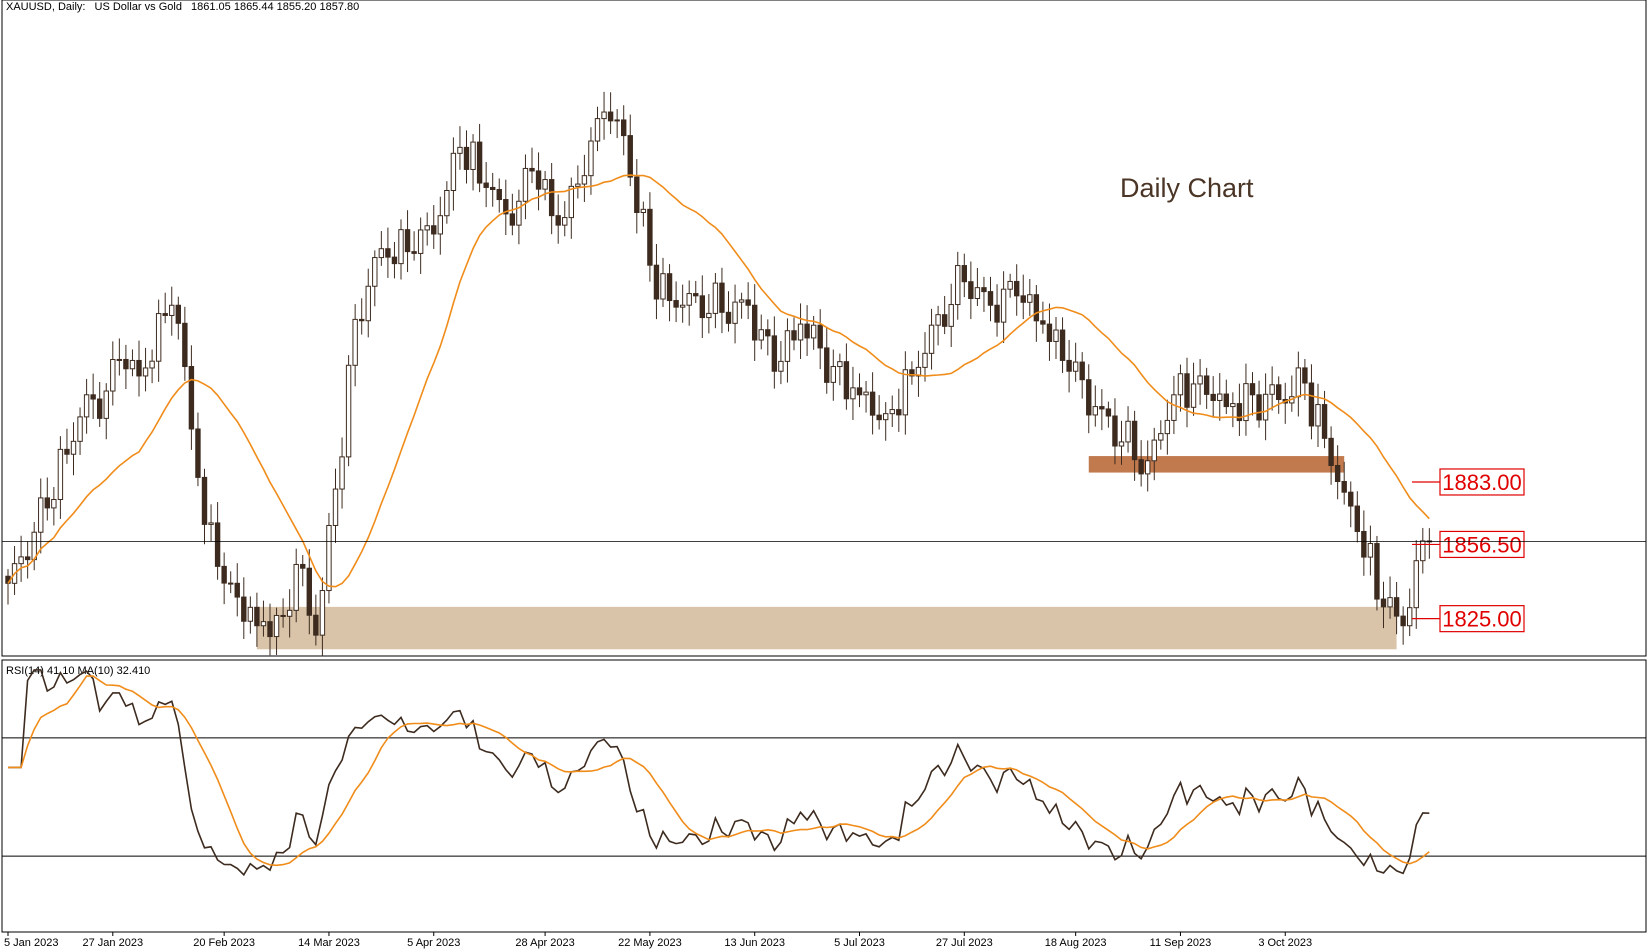  Describe the element at coordinates (329, 943) in the screenshot. I see `x-tick-label: 14 Mar 2023` at that location.